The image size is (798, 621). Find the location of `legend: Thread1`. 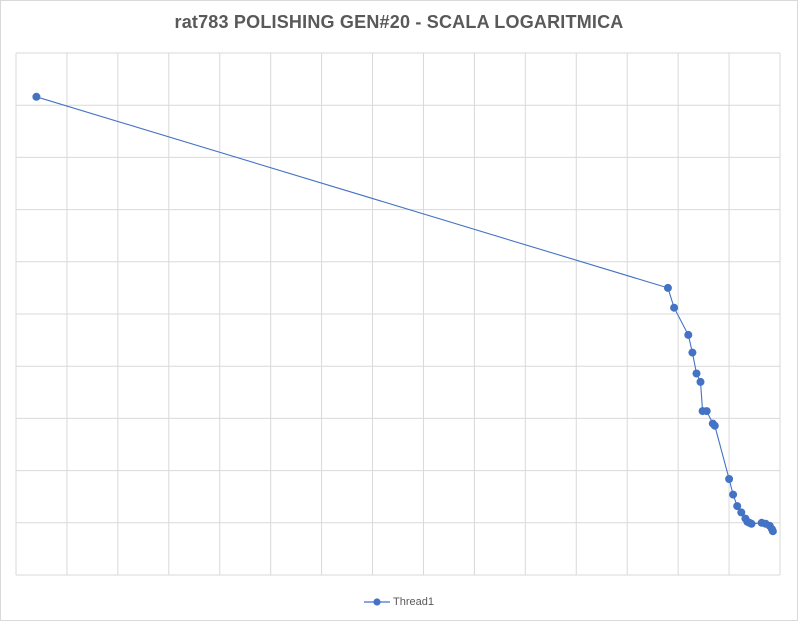

legend: Thread1 is located at coordinates (399, 602).